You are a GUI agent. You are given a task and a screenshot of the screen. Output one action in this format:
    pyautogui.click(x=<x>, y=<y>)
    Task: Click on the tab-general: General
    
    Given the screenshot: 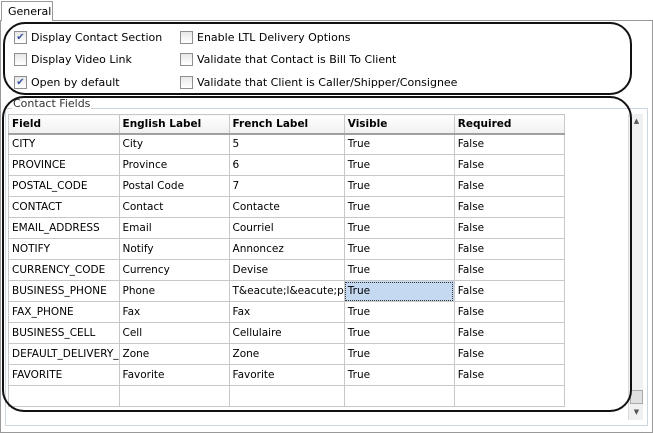 What is the action you would take?
    pyautogui.click(x=27, y=11)
    